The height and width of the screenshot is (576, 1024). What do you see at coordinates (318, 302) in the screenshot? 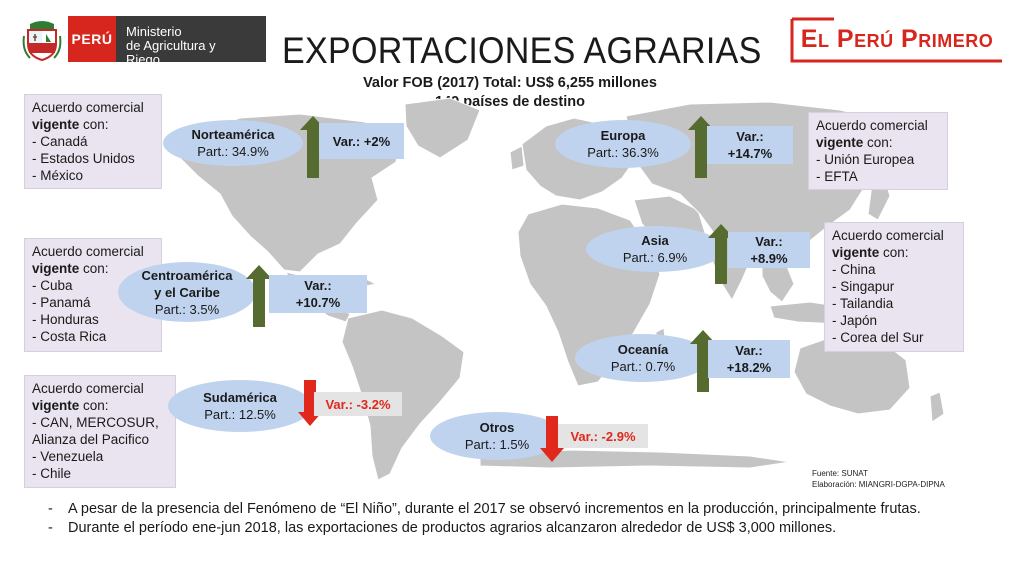
I see `variation-value: +10.7%` at bounding box center [318, 302].